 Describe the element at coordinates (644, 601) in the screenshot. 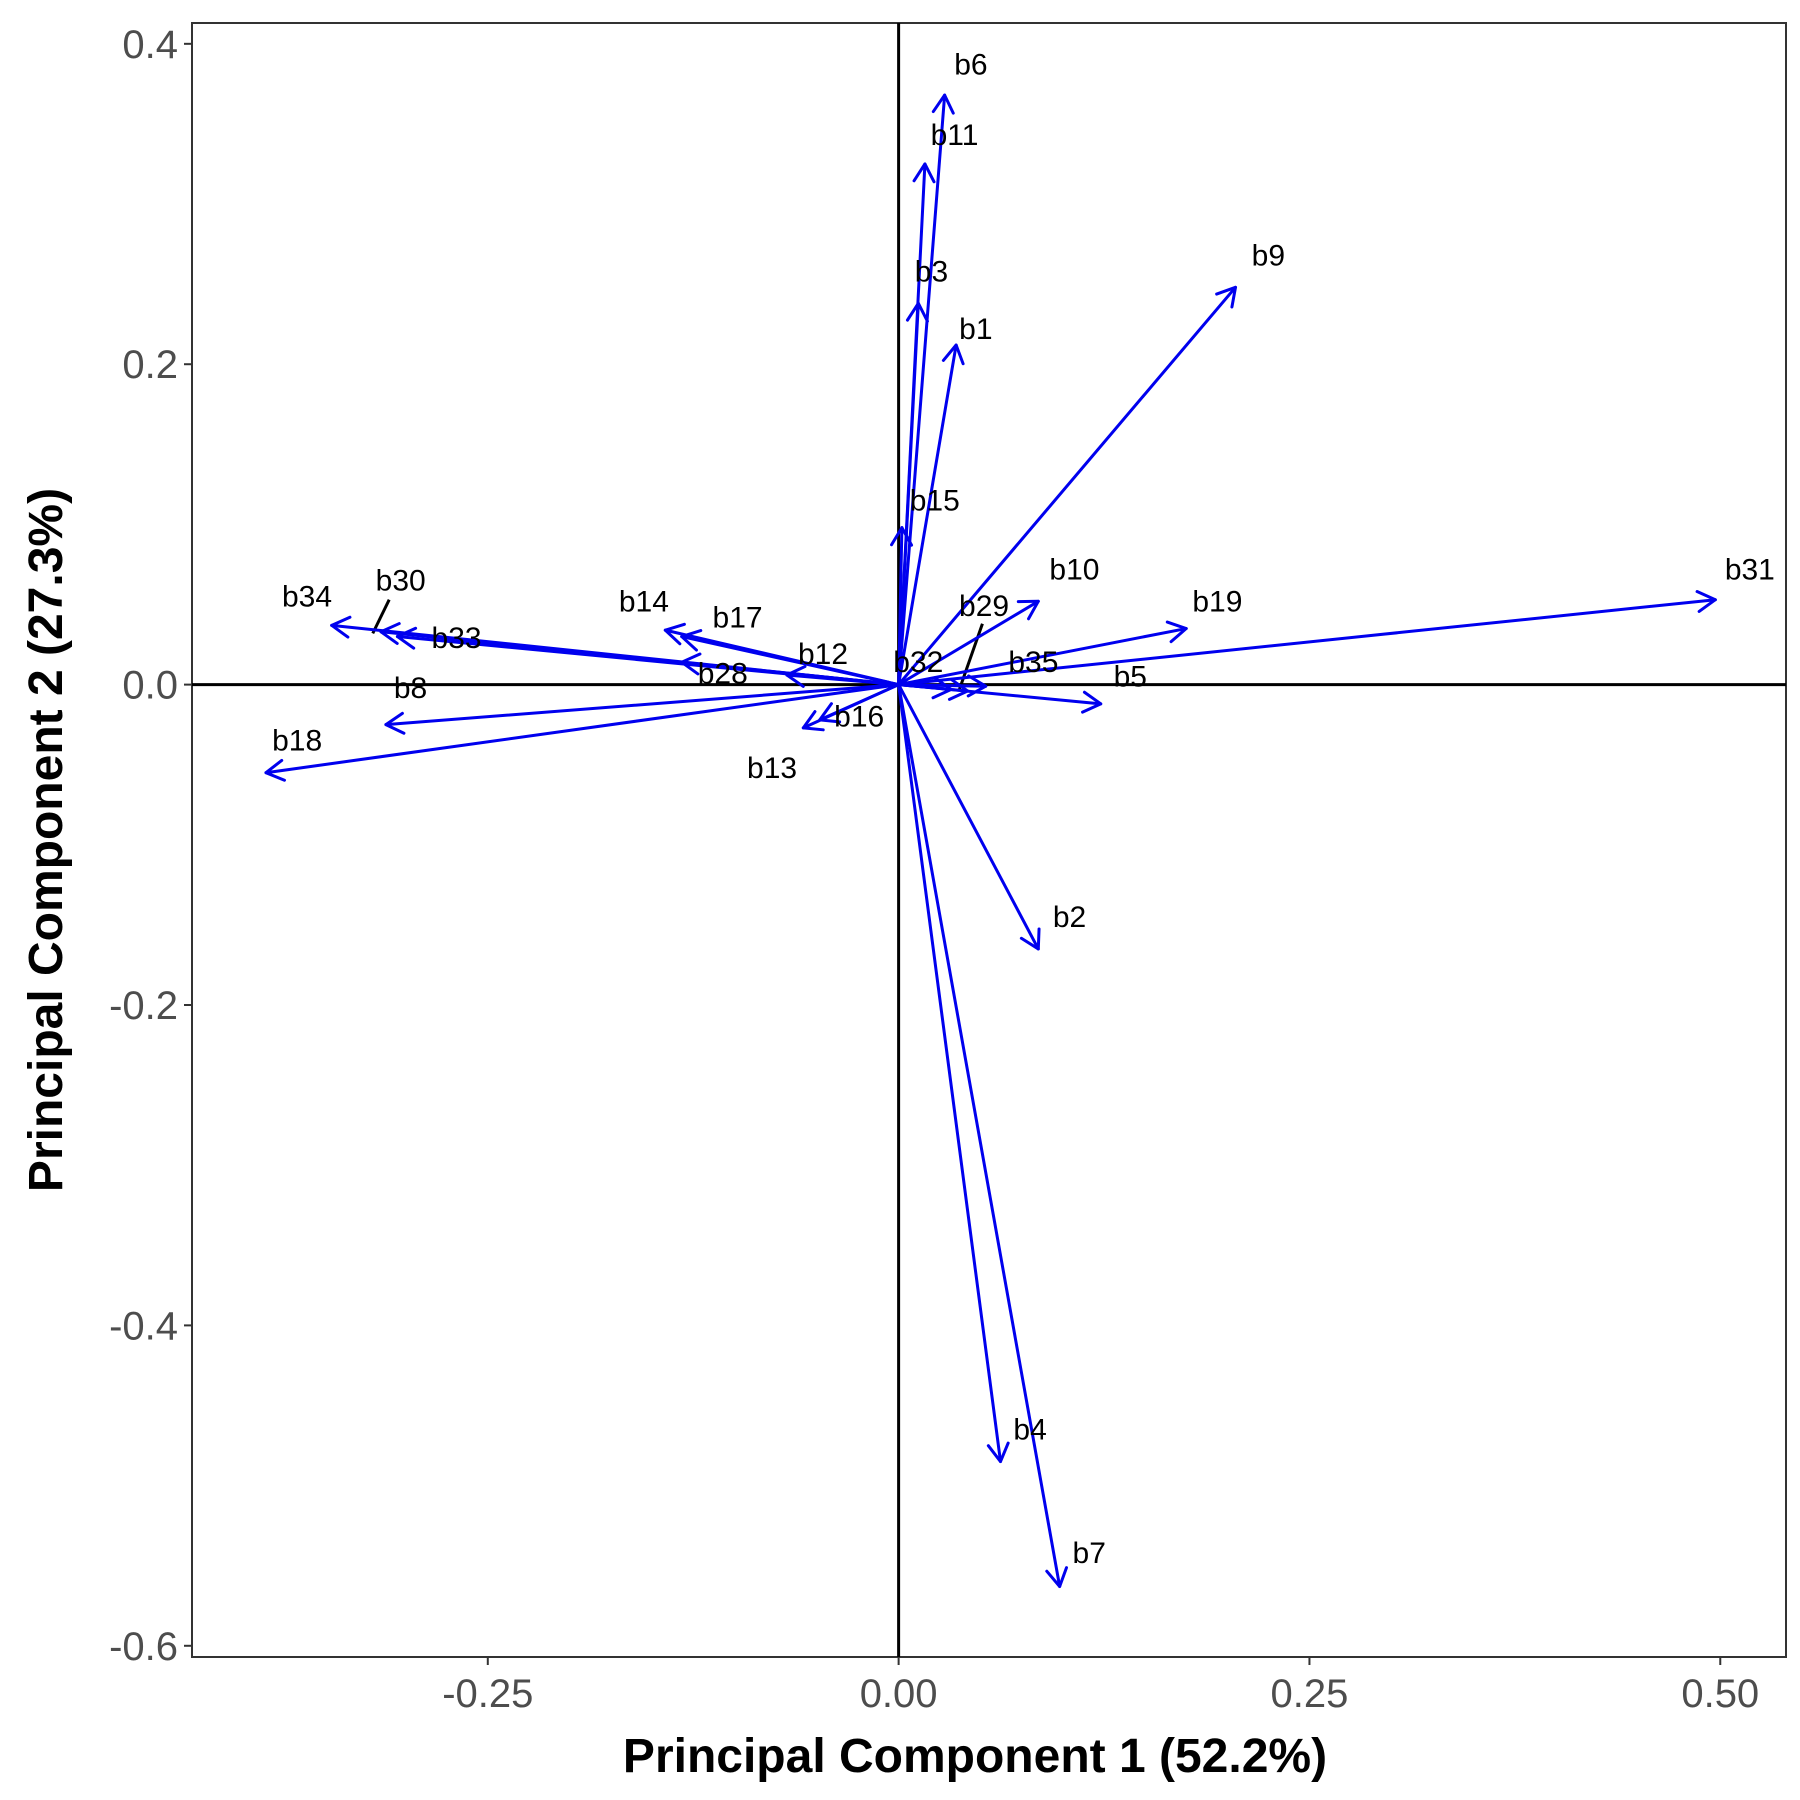

I see `vector-label-b14: b14` at that location.